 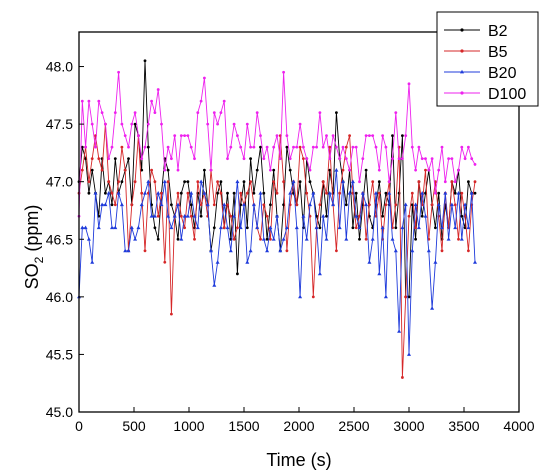 What do you see at coordinates (463, 426) in the screenshot?
I see `x-tick-label: 3500` at bounding box center [463, 426].